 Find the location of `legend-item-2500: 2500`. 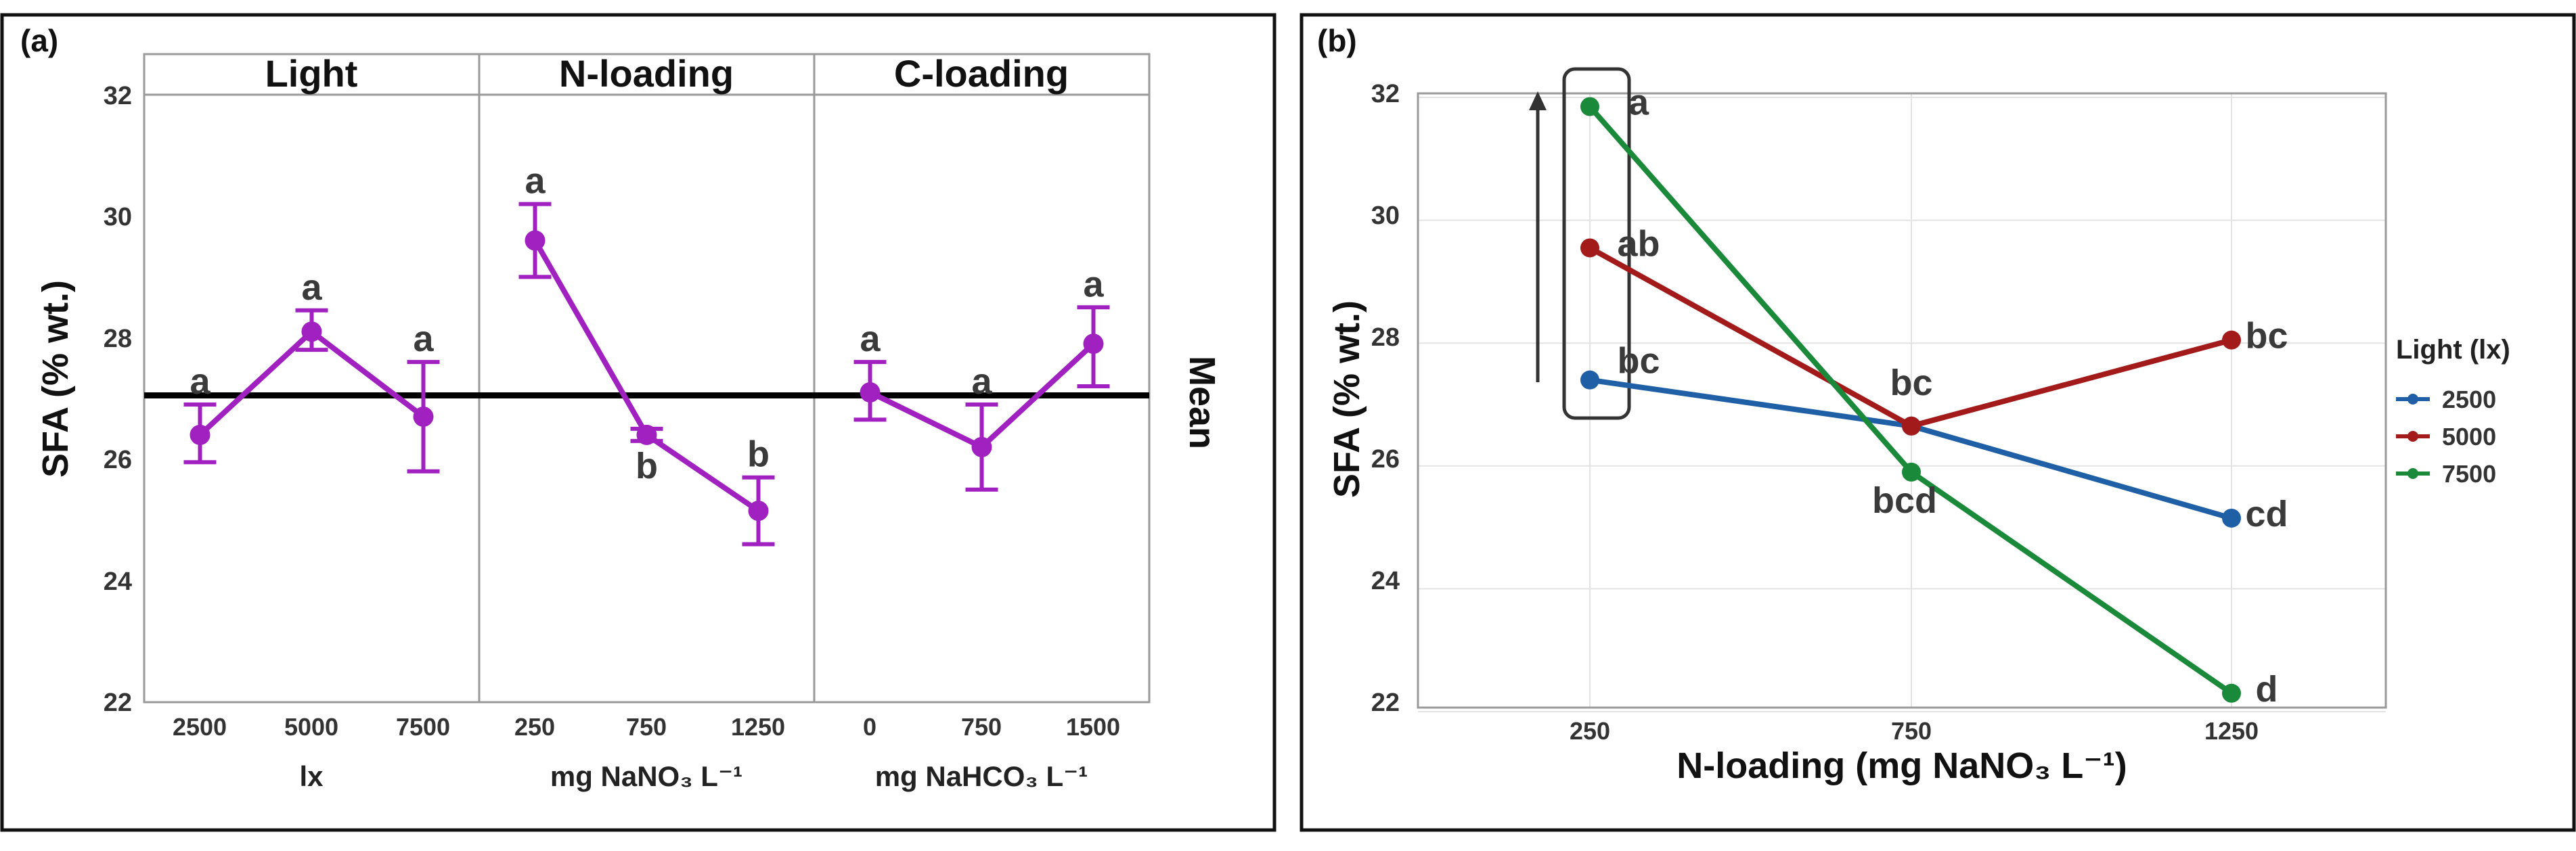

legend-item-2500: 2500 is located at coordinates (2446, 399).